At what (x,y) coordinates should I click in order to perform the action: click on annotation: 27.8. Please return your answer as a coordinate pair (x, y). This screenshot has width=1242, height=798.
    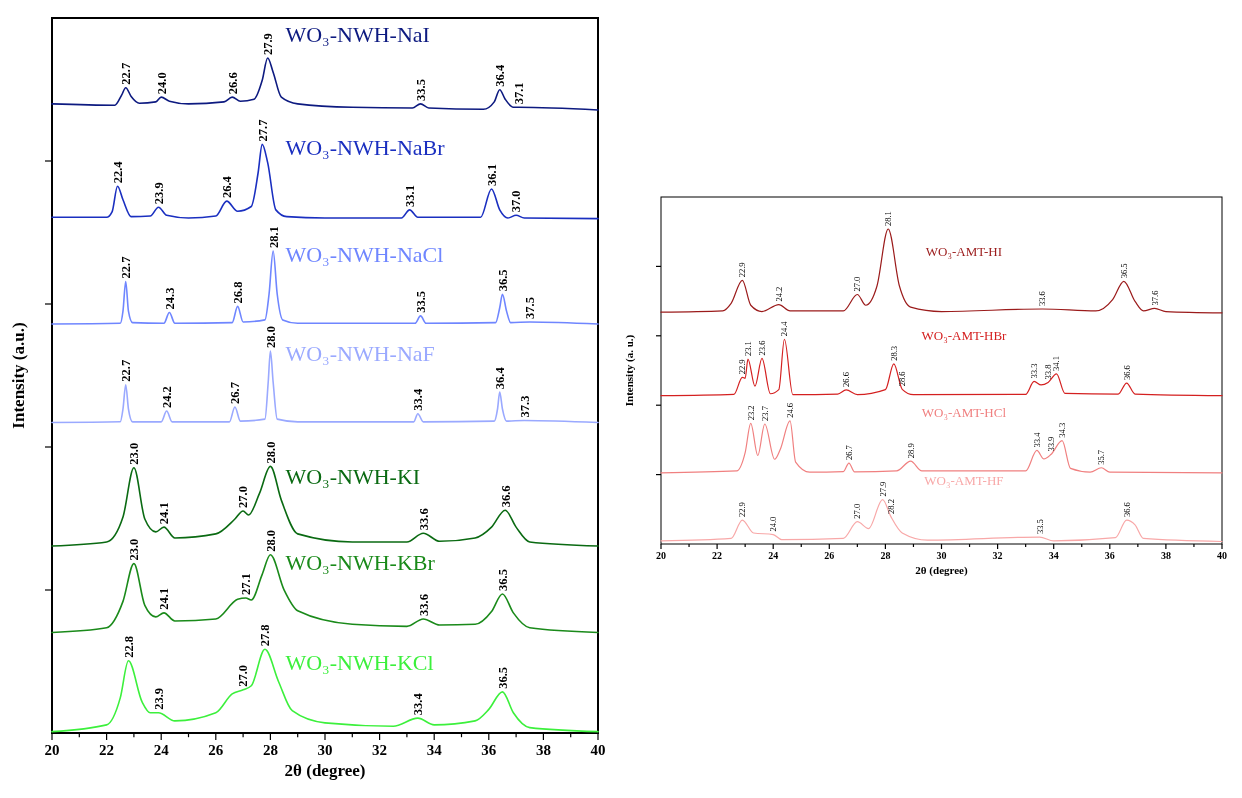
    Looking at the image, I should click on (265, 635).